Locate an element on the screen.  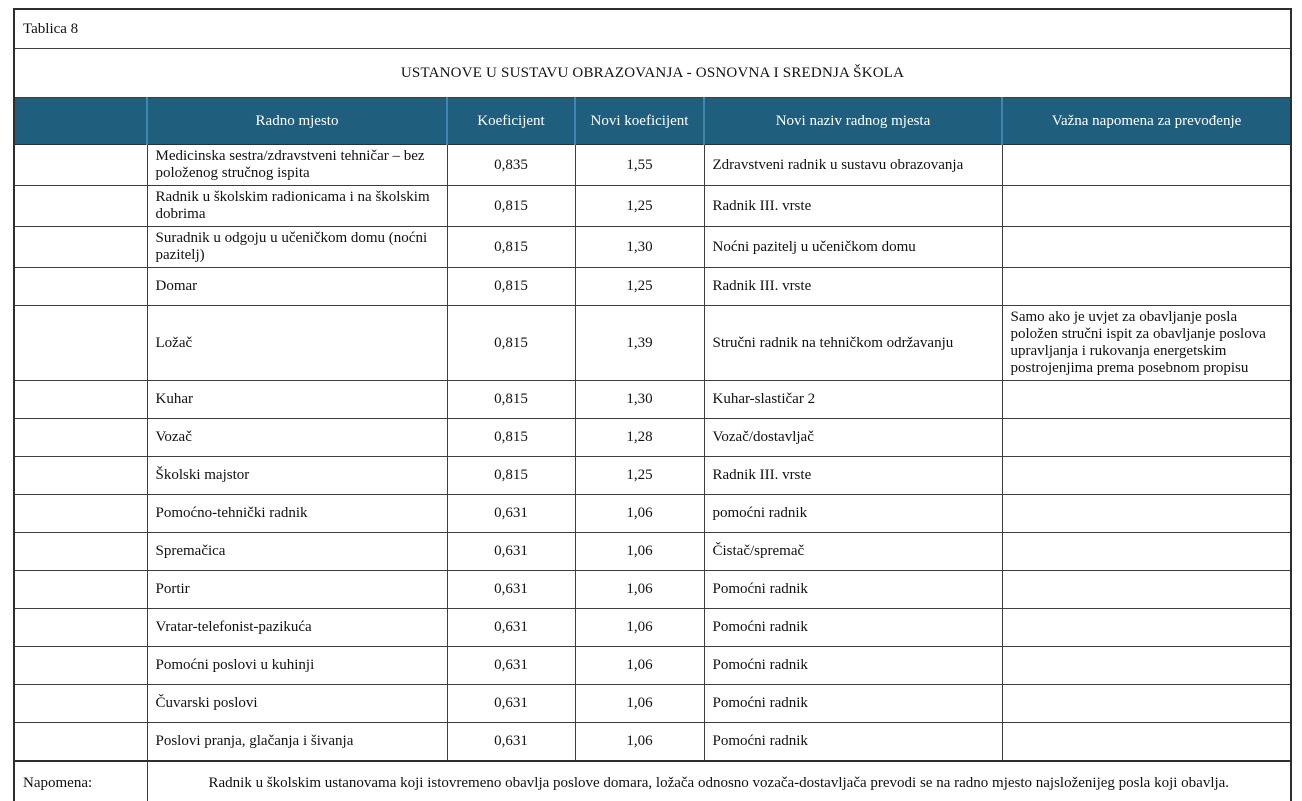
cell-novi-naziv: pomoćni radnik is located at coordinates (853, 513).